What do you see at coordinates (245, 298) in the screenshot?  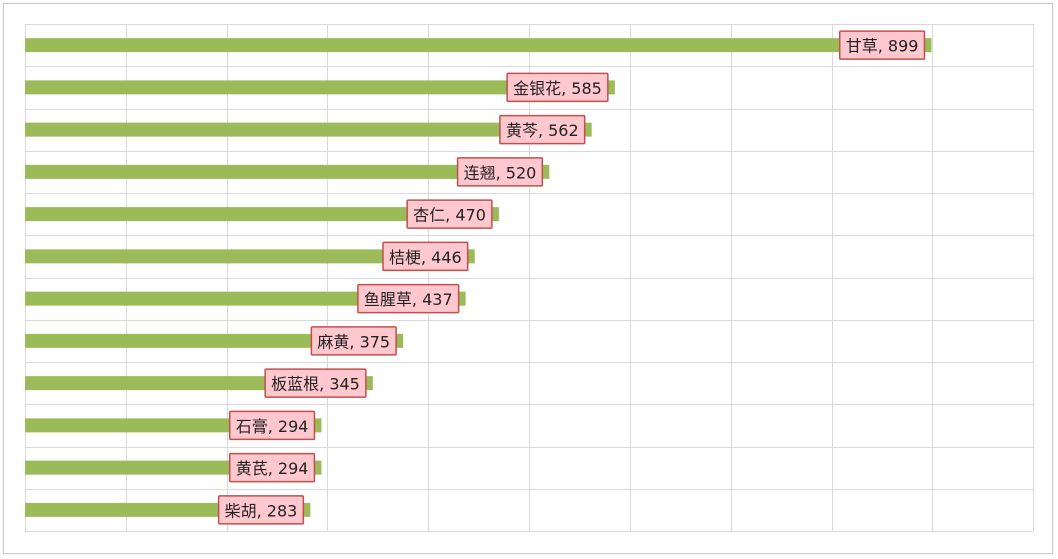 I see `bar-鱼腥草` at bounding box center [245, 298].